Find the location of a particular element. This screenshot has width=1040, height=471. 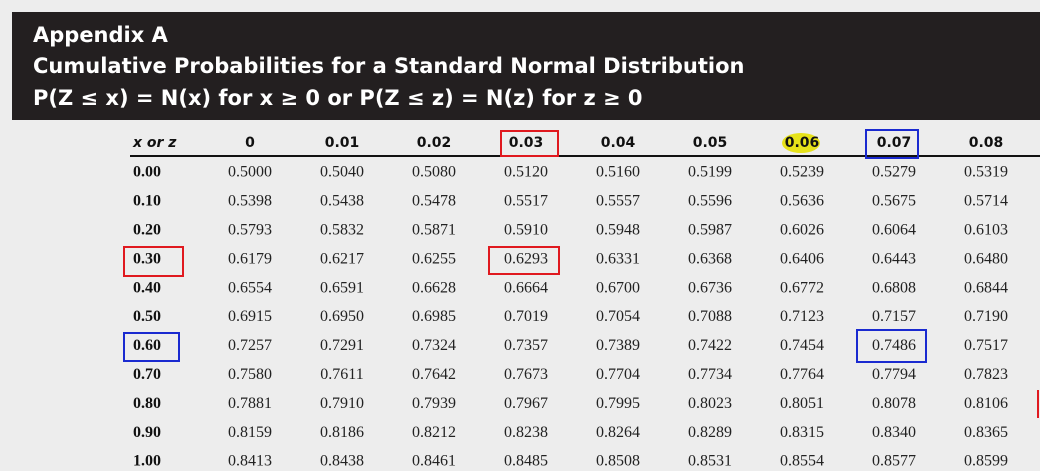

cell: 0.5832 is located at coordinates (342, 229).